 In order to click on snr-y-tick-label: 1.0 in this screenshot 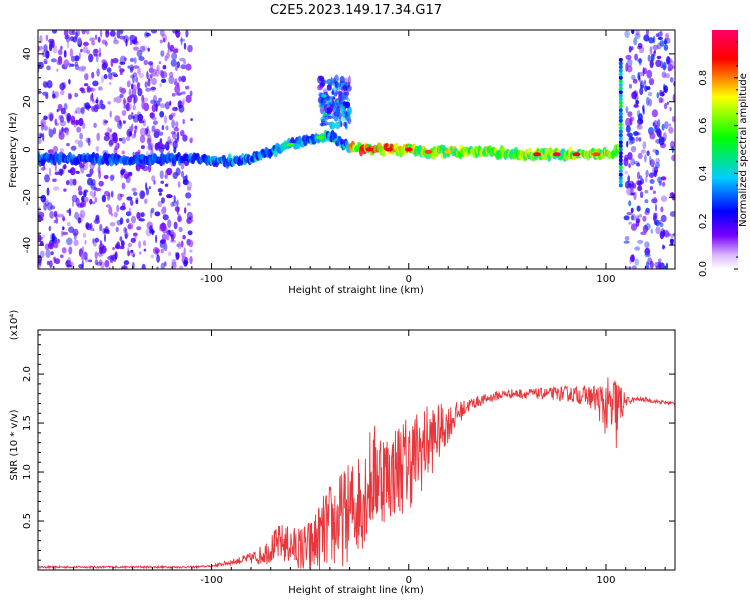, I will do `click(27, 472)`.